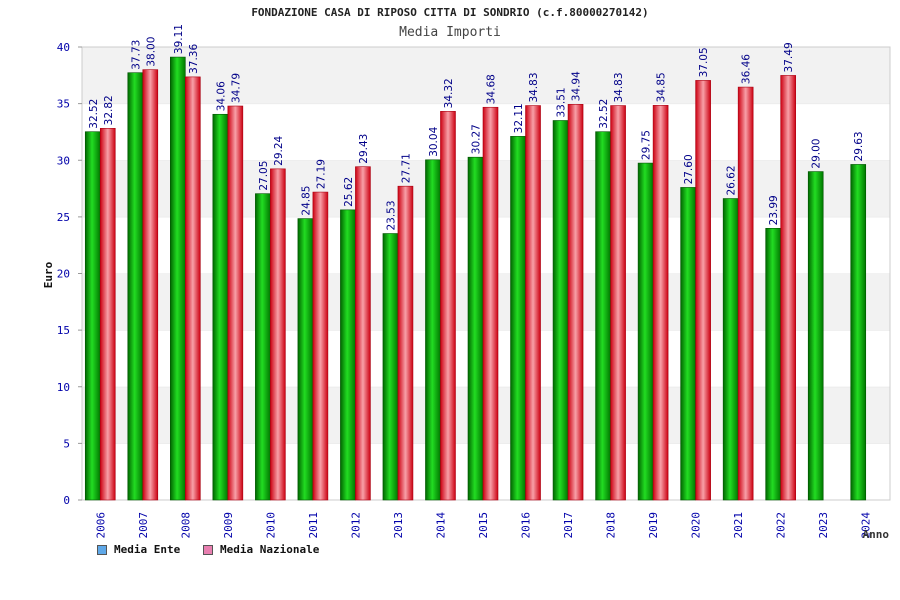 This screenshot has height=600, width=900. What do you see at coordinates (823, 525) in the screenshot?
I see `x-tick-label: 2023` at bounding box center [823, 525].